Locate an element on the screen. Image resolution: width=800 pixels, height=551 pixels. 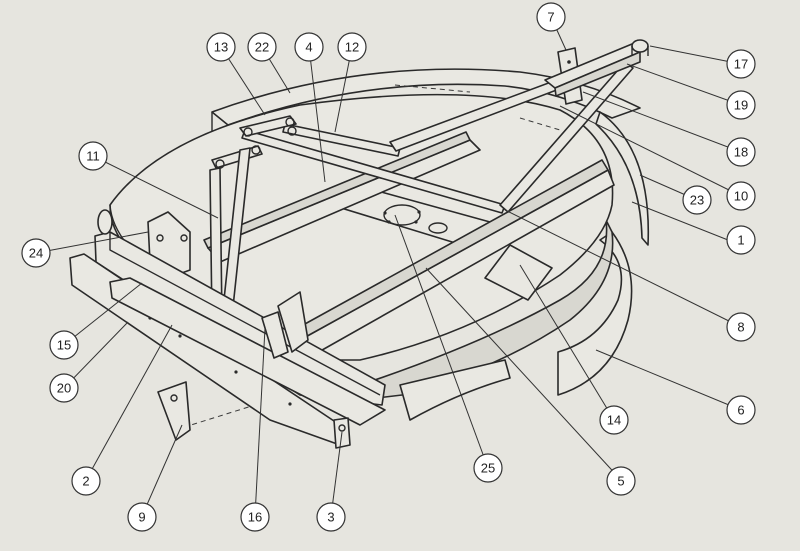
callout-label: 15 is located at coordinates (64, 345).